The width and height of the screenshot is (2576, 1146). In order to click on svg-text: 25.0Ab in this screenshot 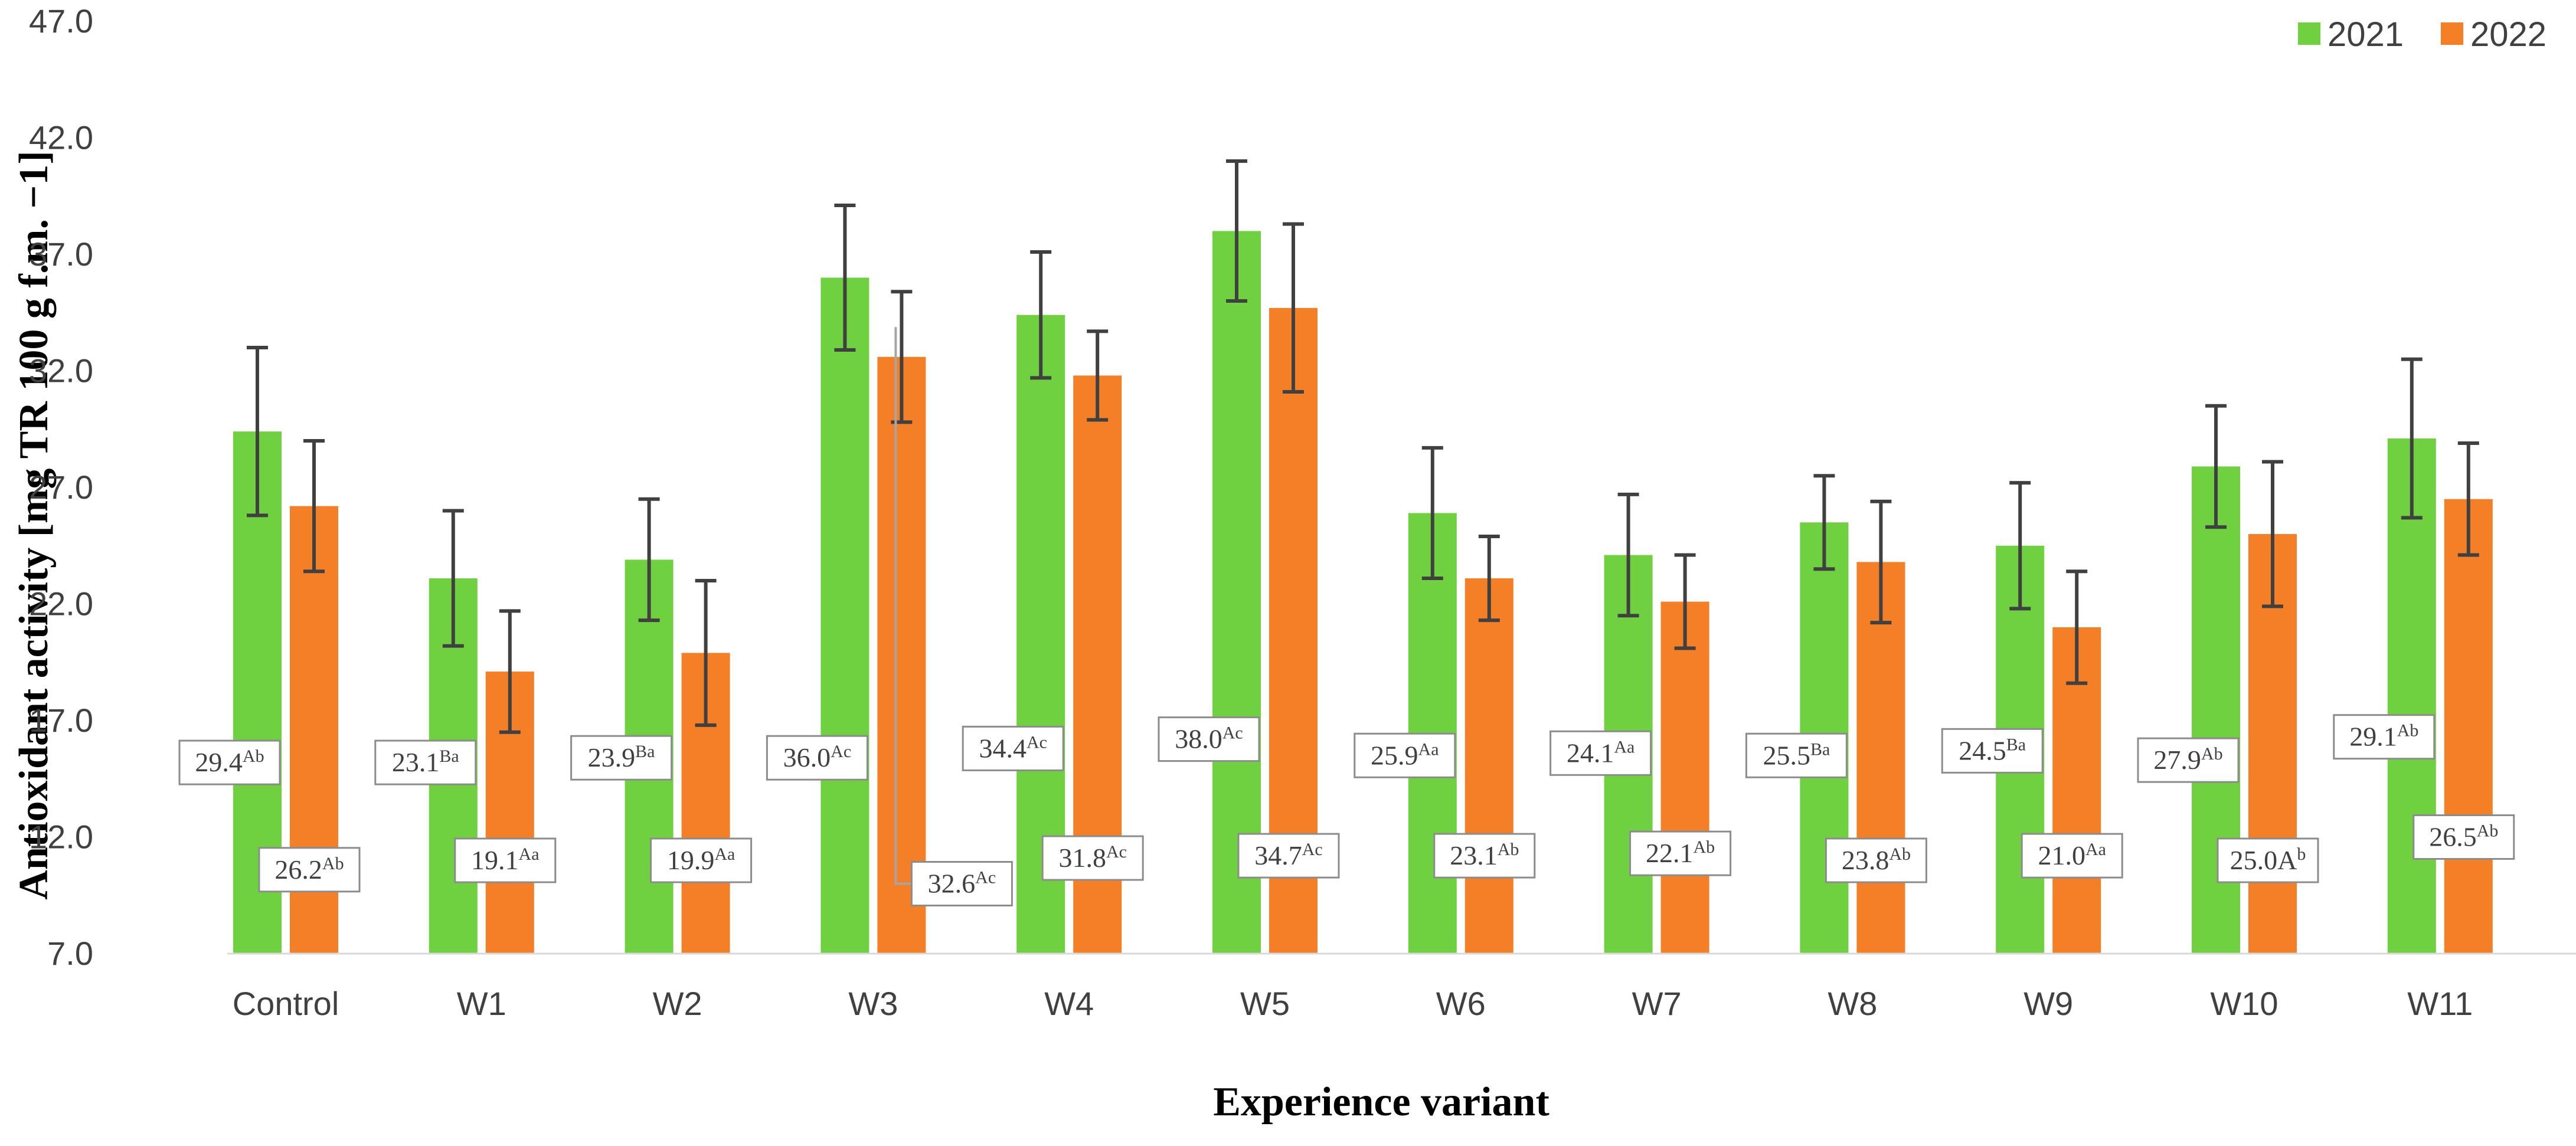, I will do `click(2268, 859)`.